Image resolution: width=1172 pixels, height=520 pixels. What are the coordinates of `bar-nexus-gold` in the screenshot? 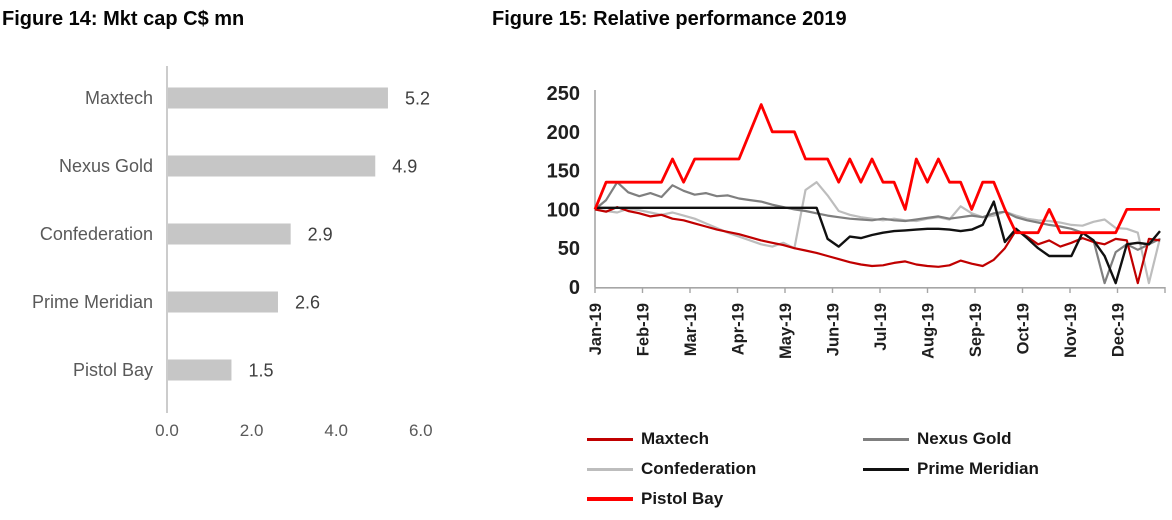 It's located at (272, 166).